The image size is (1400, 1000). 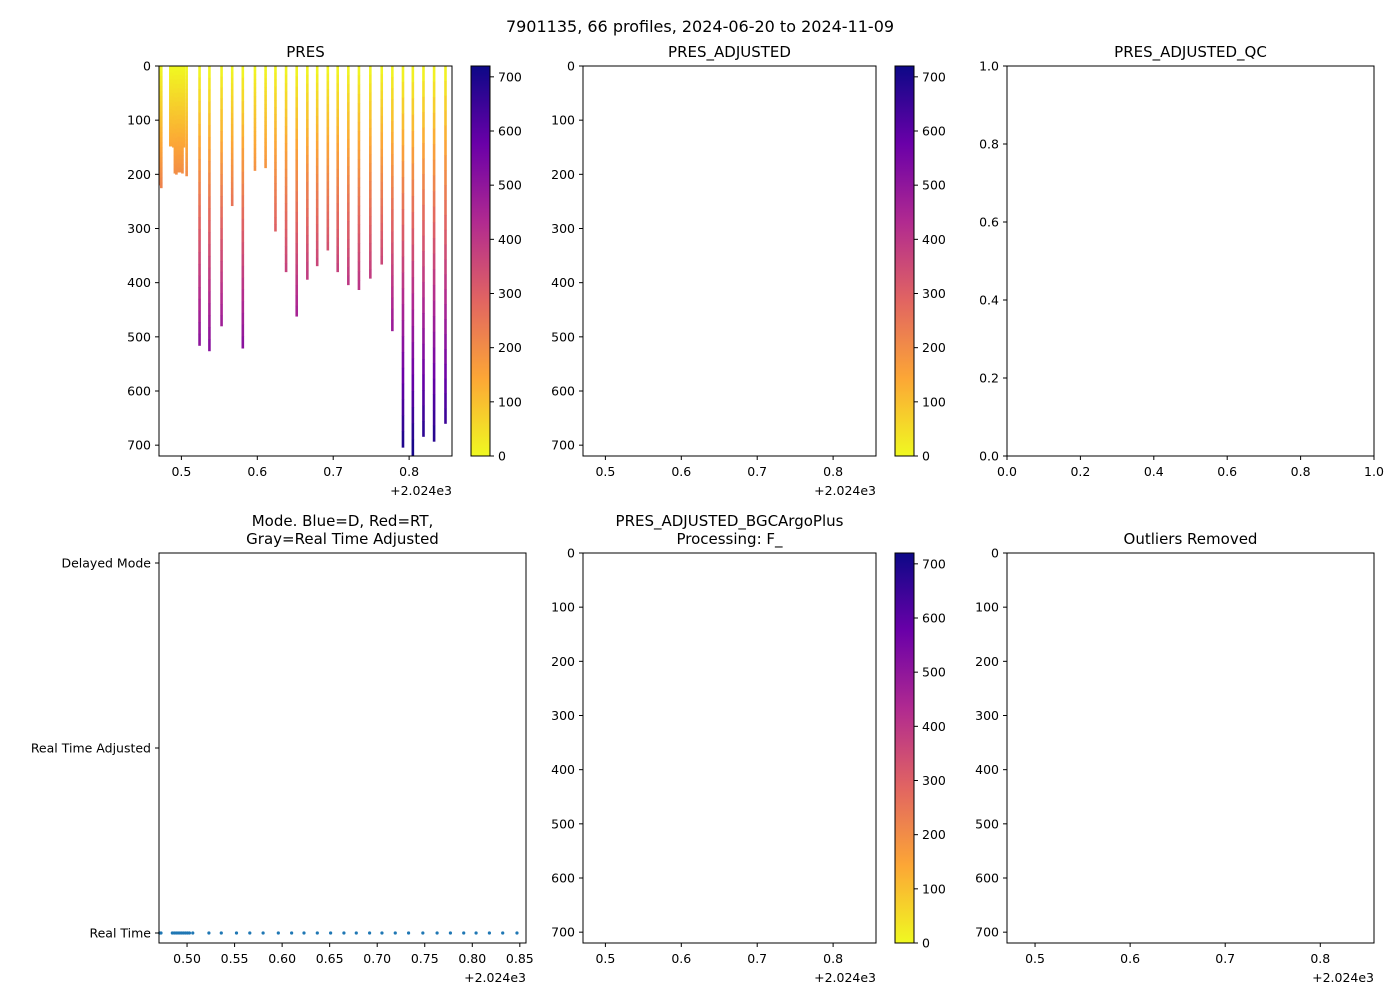 What do you see at coordinates (563, 391) in the screenshot?
I see `y-tick-label-pres_adjusted: 600` at bounding box center [563, 391].